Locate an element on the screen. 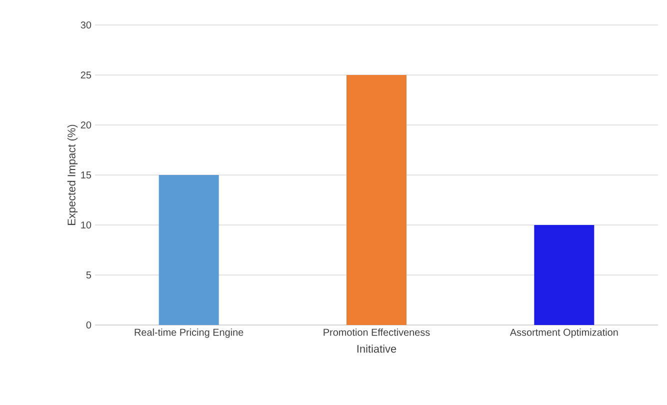 The image size is (667, 405). y-tick-label: 15 is located at coordinates (86, 175).